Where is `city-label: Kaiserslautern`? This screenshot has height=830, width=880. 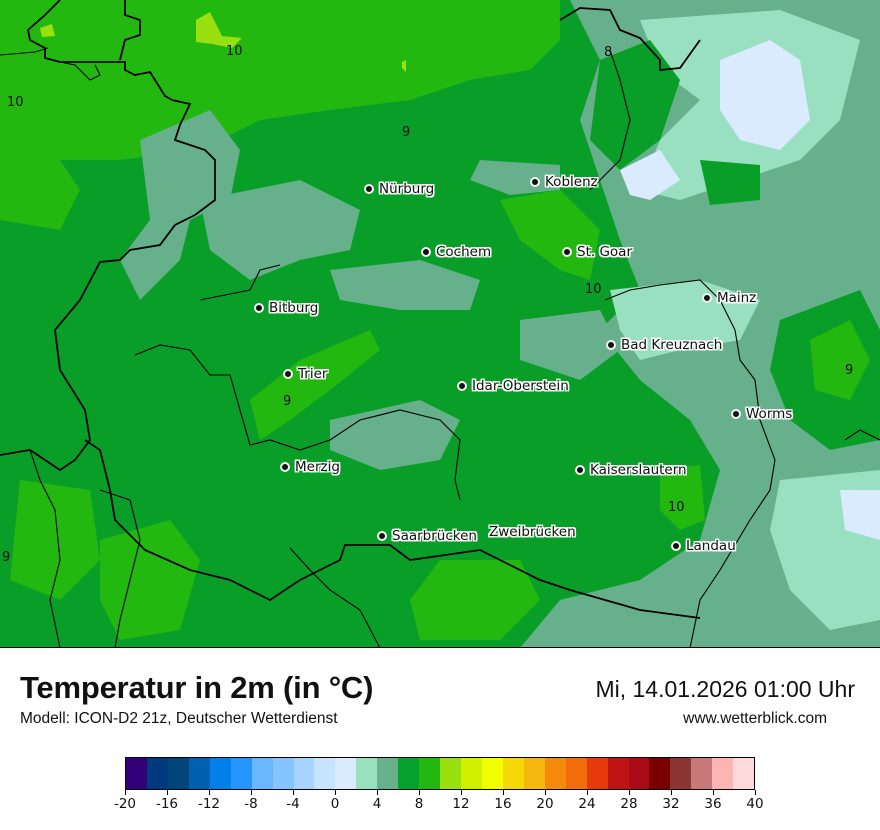
city-label: Kaiserslautern is located at coordinates (638, 470).